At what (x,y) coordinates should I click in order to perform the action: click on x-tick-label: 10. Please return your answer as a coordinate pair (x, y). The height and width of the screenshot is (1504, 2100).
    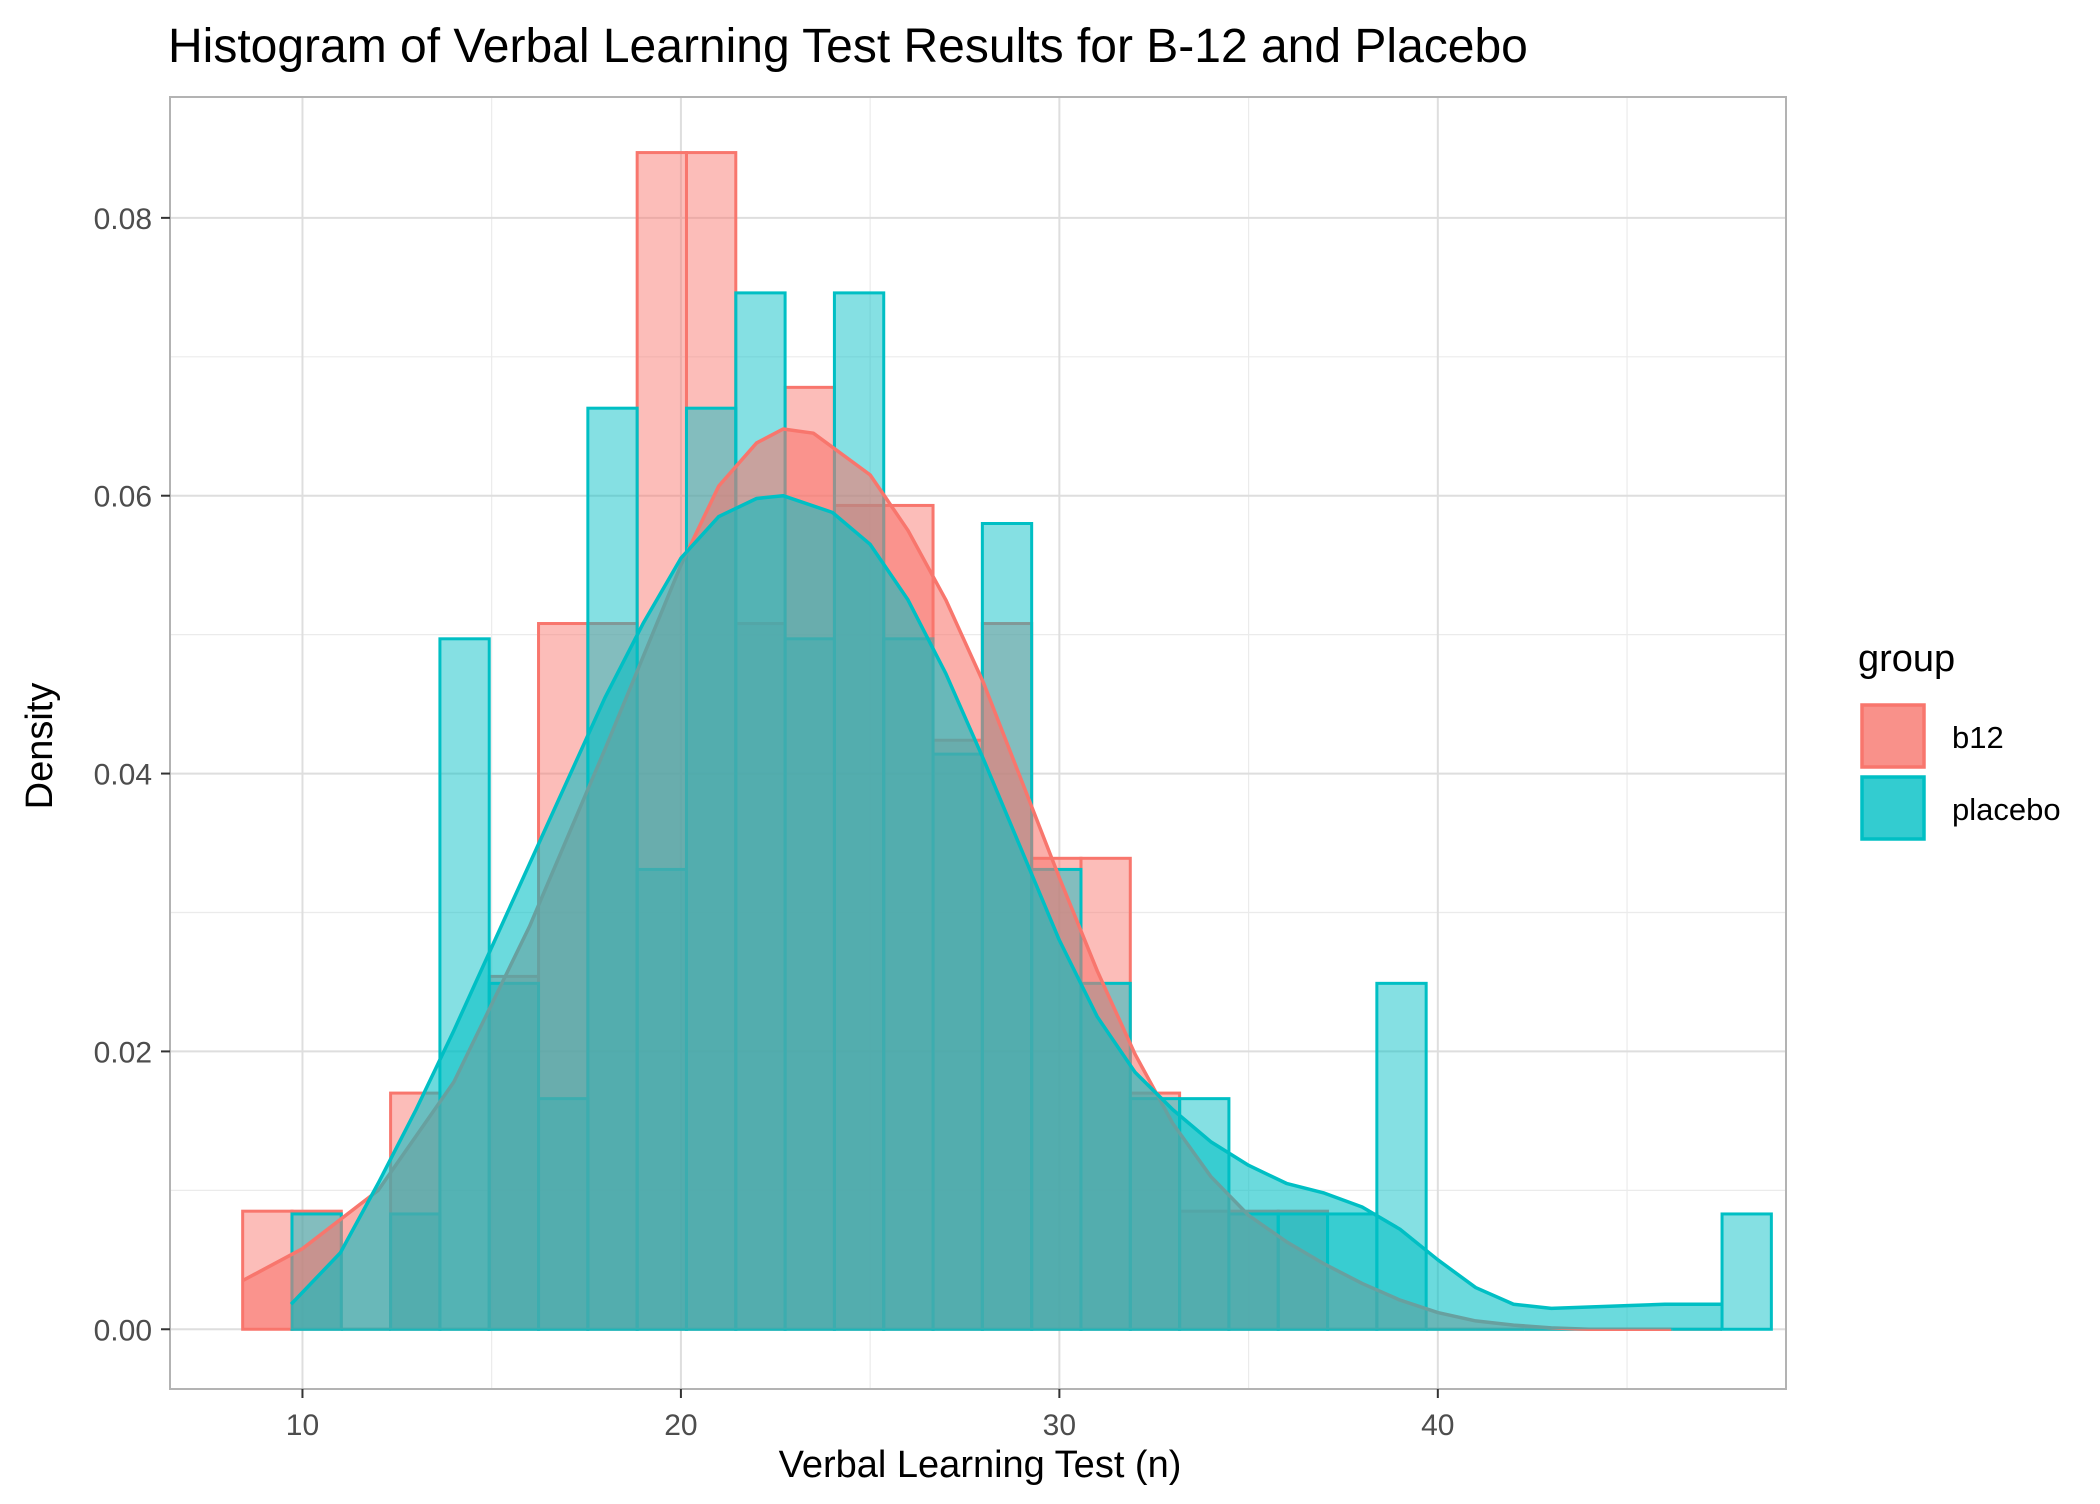
    Looking at the image, I should click on (302, 1425).